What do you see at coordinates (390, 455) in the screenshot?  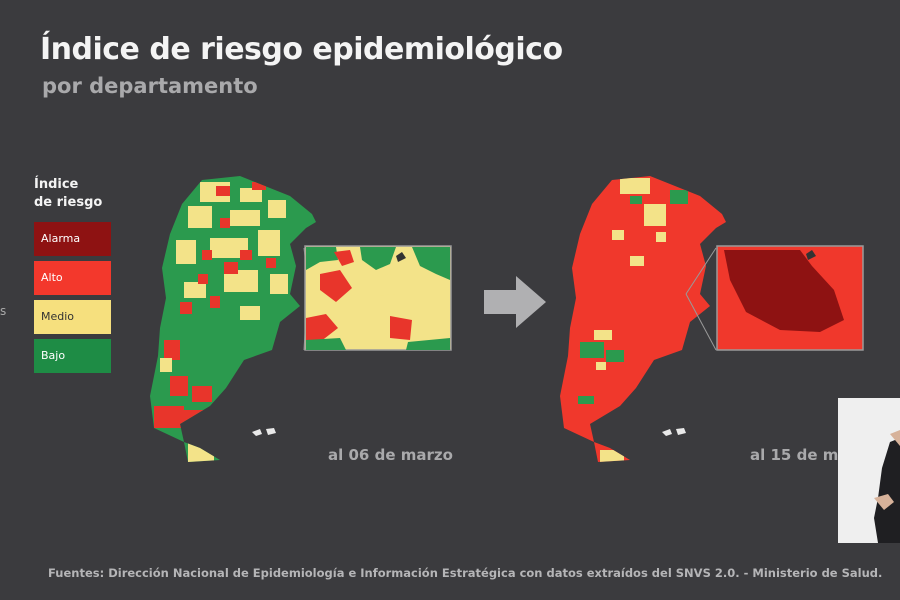 I see `map-date-label-left: al 06 de marzo` at bounding box center [390, 455].